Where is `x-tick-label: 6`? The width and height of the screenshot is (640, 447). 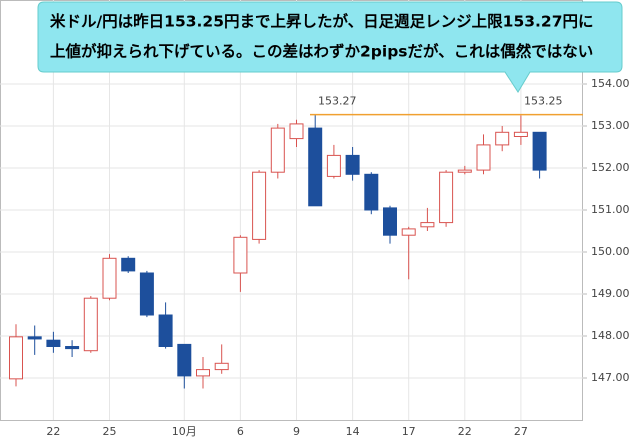
x-tick-label: 6 is located at coordinates (240, 431).